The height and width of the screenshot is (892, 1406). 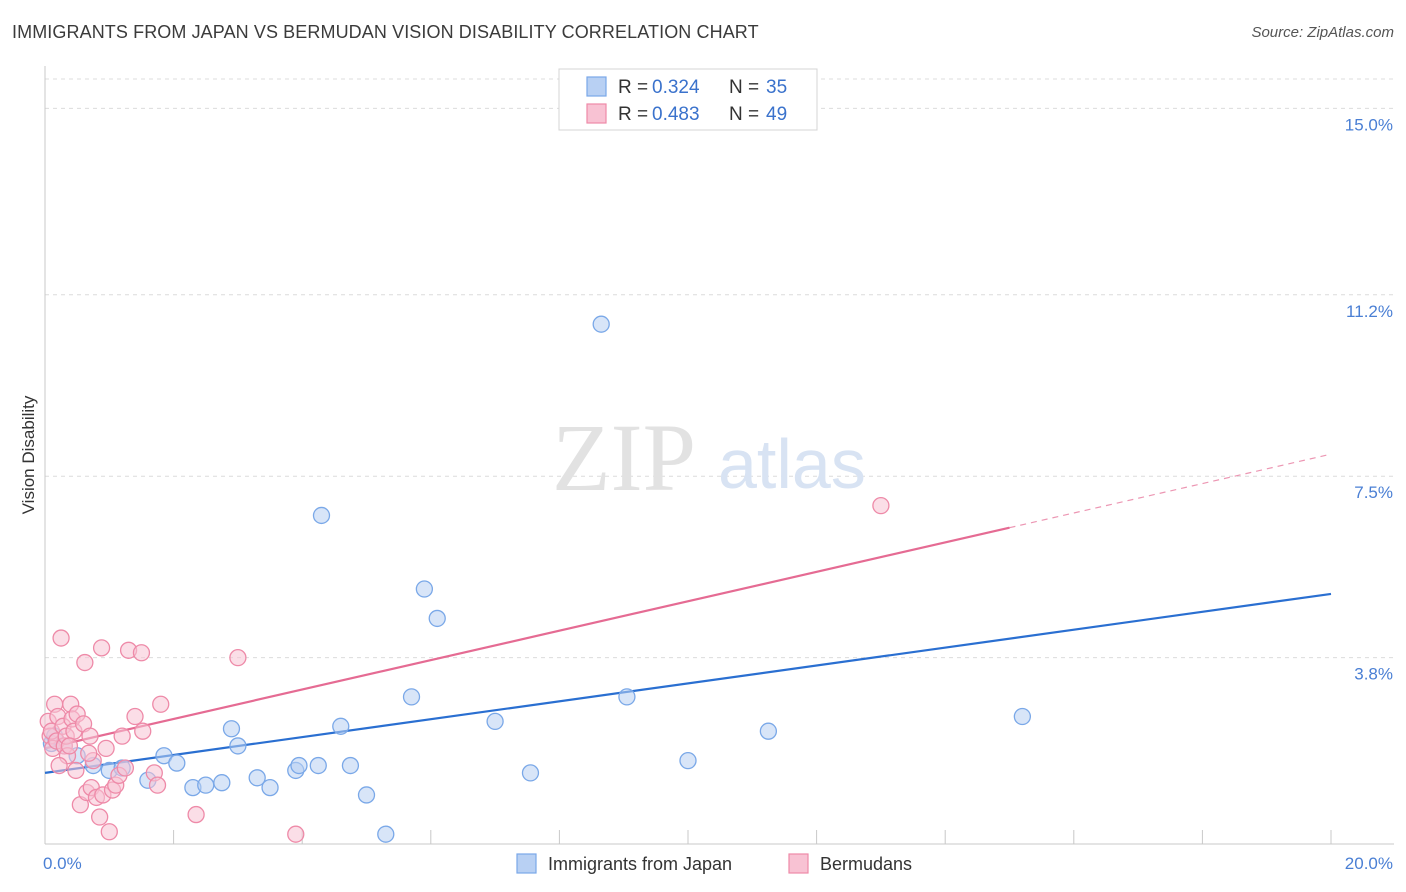 I want to click on source-label: Source: ZipAtlas.com, so click(x=1322, y=32).